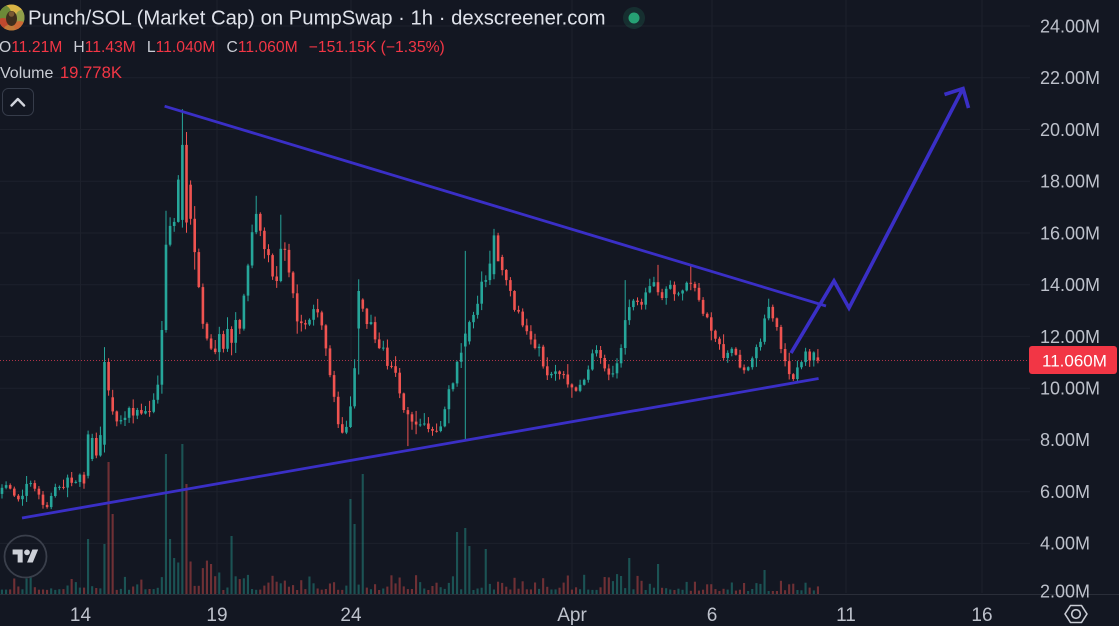  I want to click on svg-text: 16.00M, so click(1070, 233).